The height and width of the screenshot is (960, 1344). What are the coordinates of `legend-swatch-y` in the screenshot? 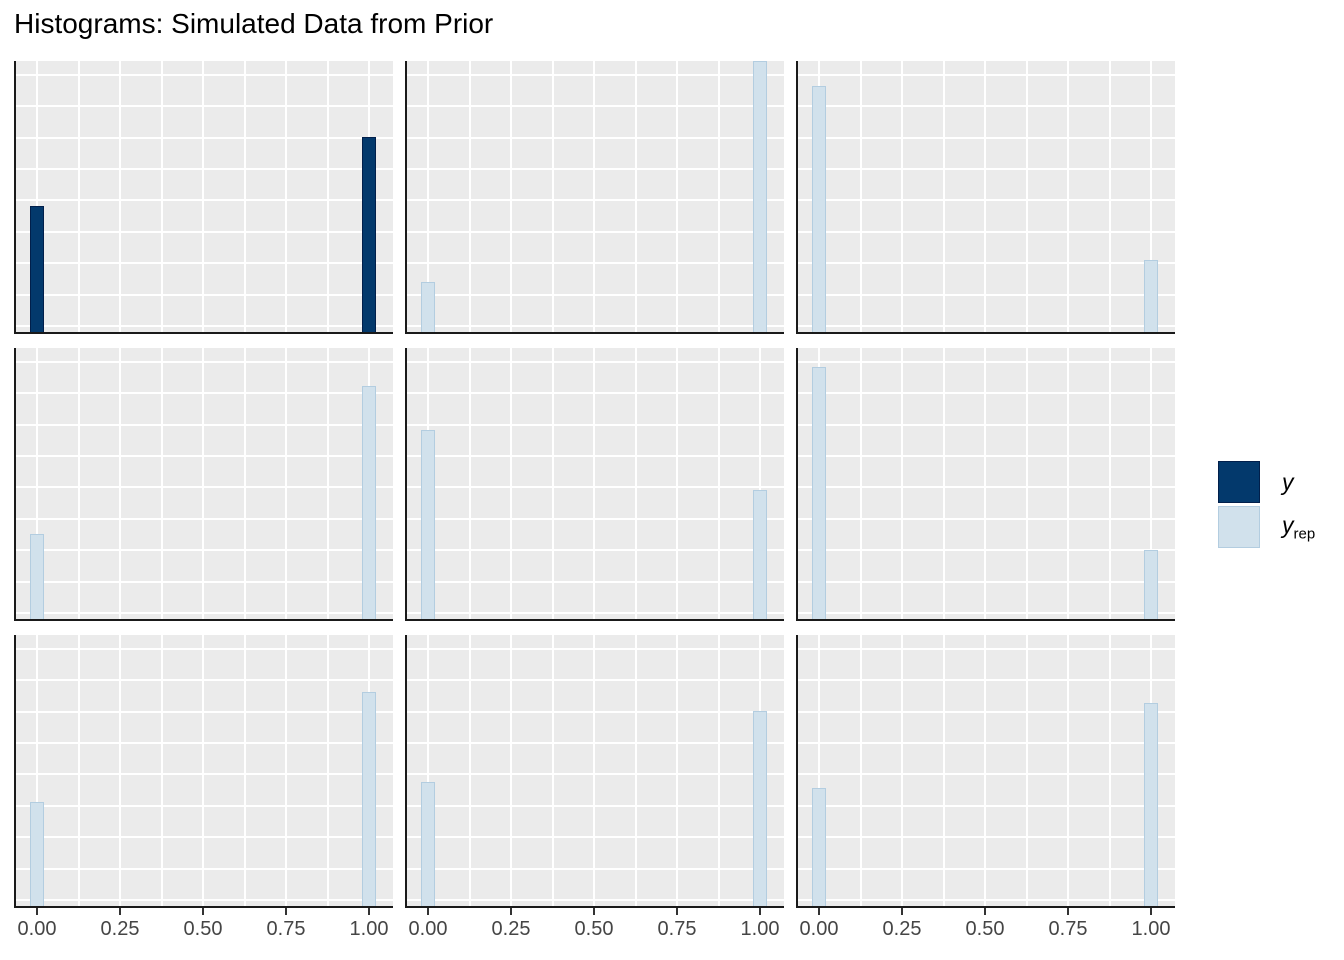 It's located at (1239, 482).